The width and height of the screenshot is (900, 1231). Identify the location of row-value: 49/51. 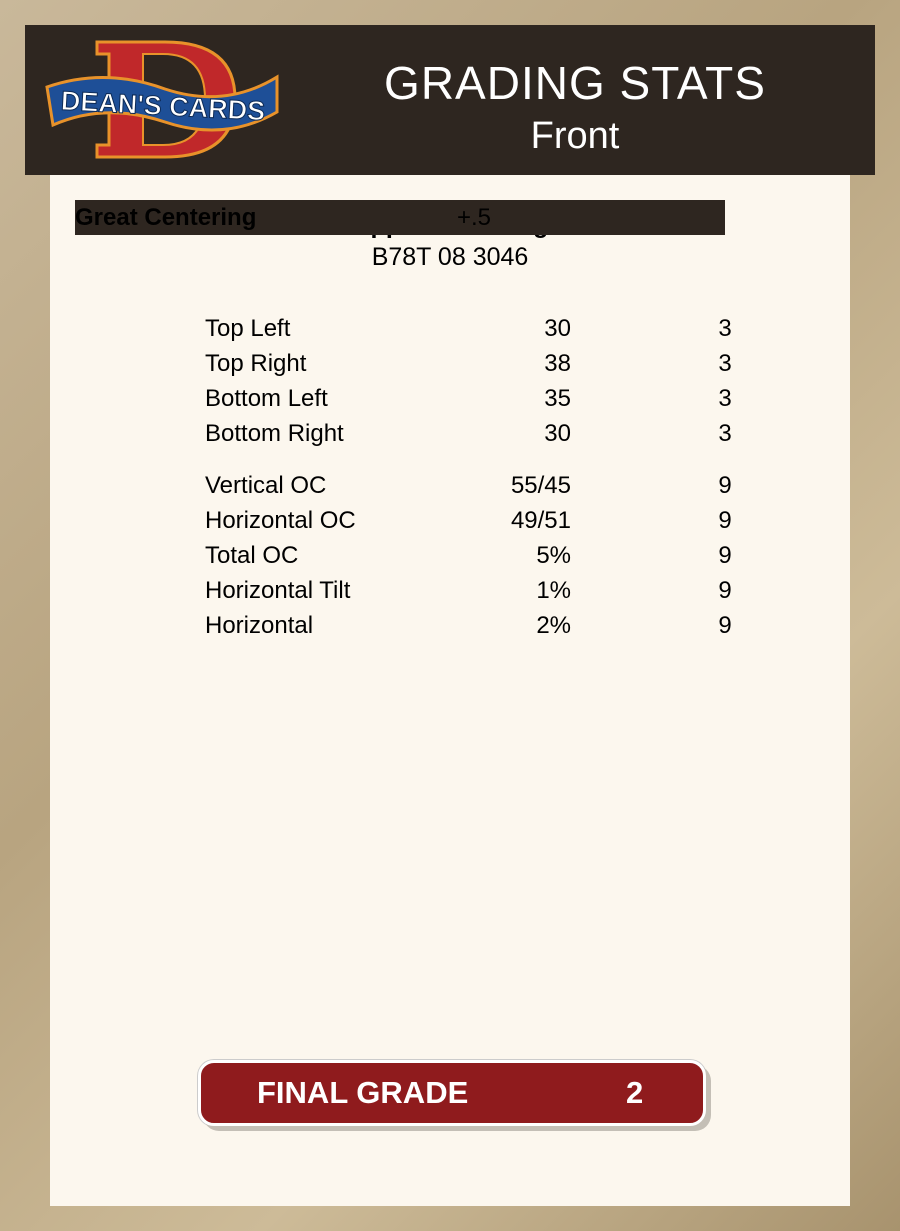
(540, 520).